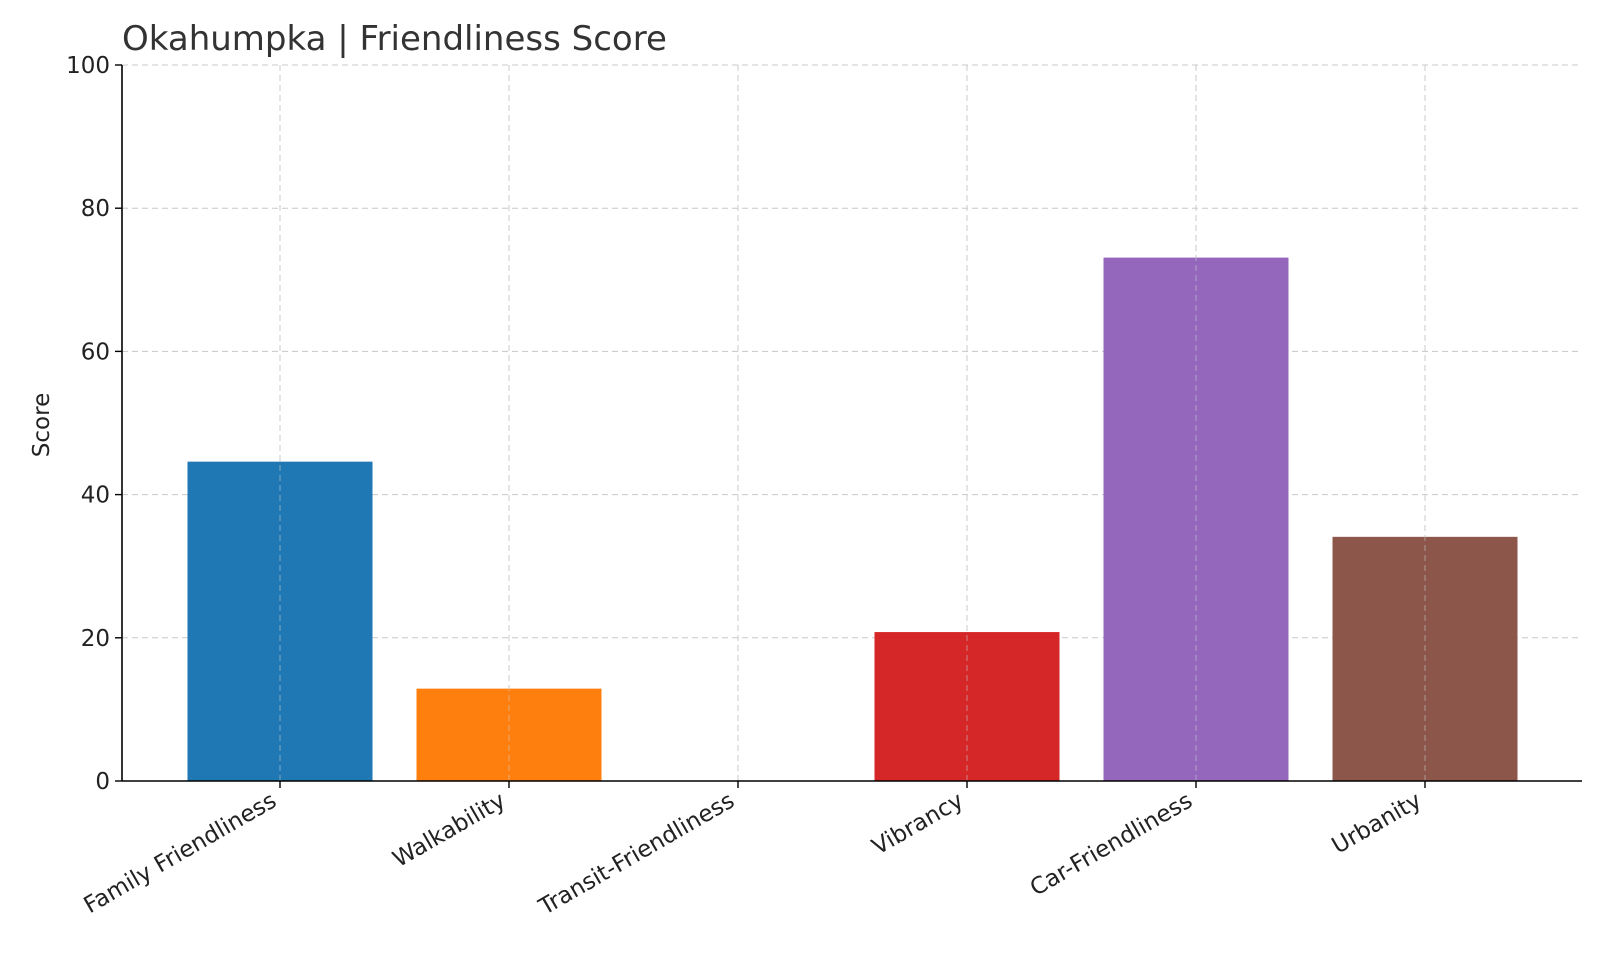  What do you see at coordinates (394, 39) in the screenshot?
I see `chart-title: Okahumpka | Friendliness Score` at bounding box center [394, 39].